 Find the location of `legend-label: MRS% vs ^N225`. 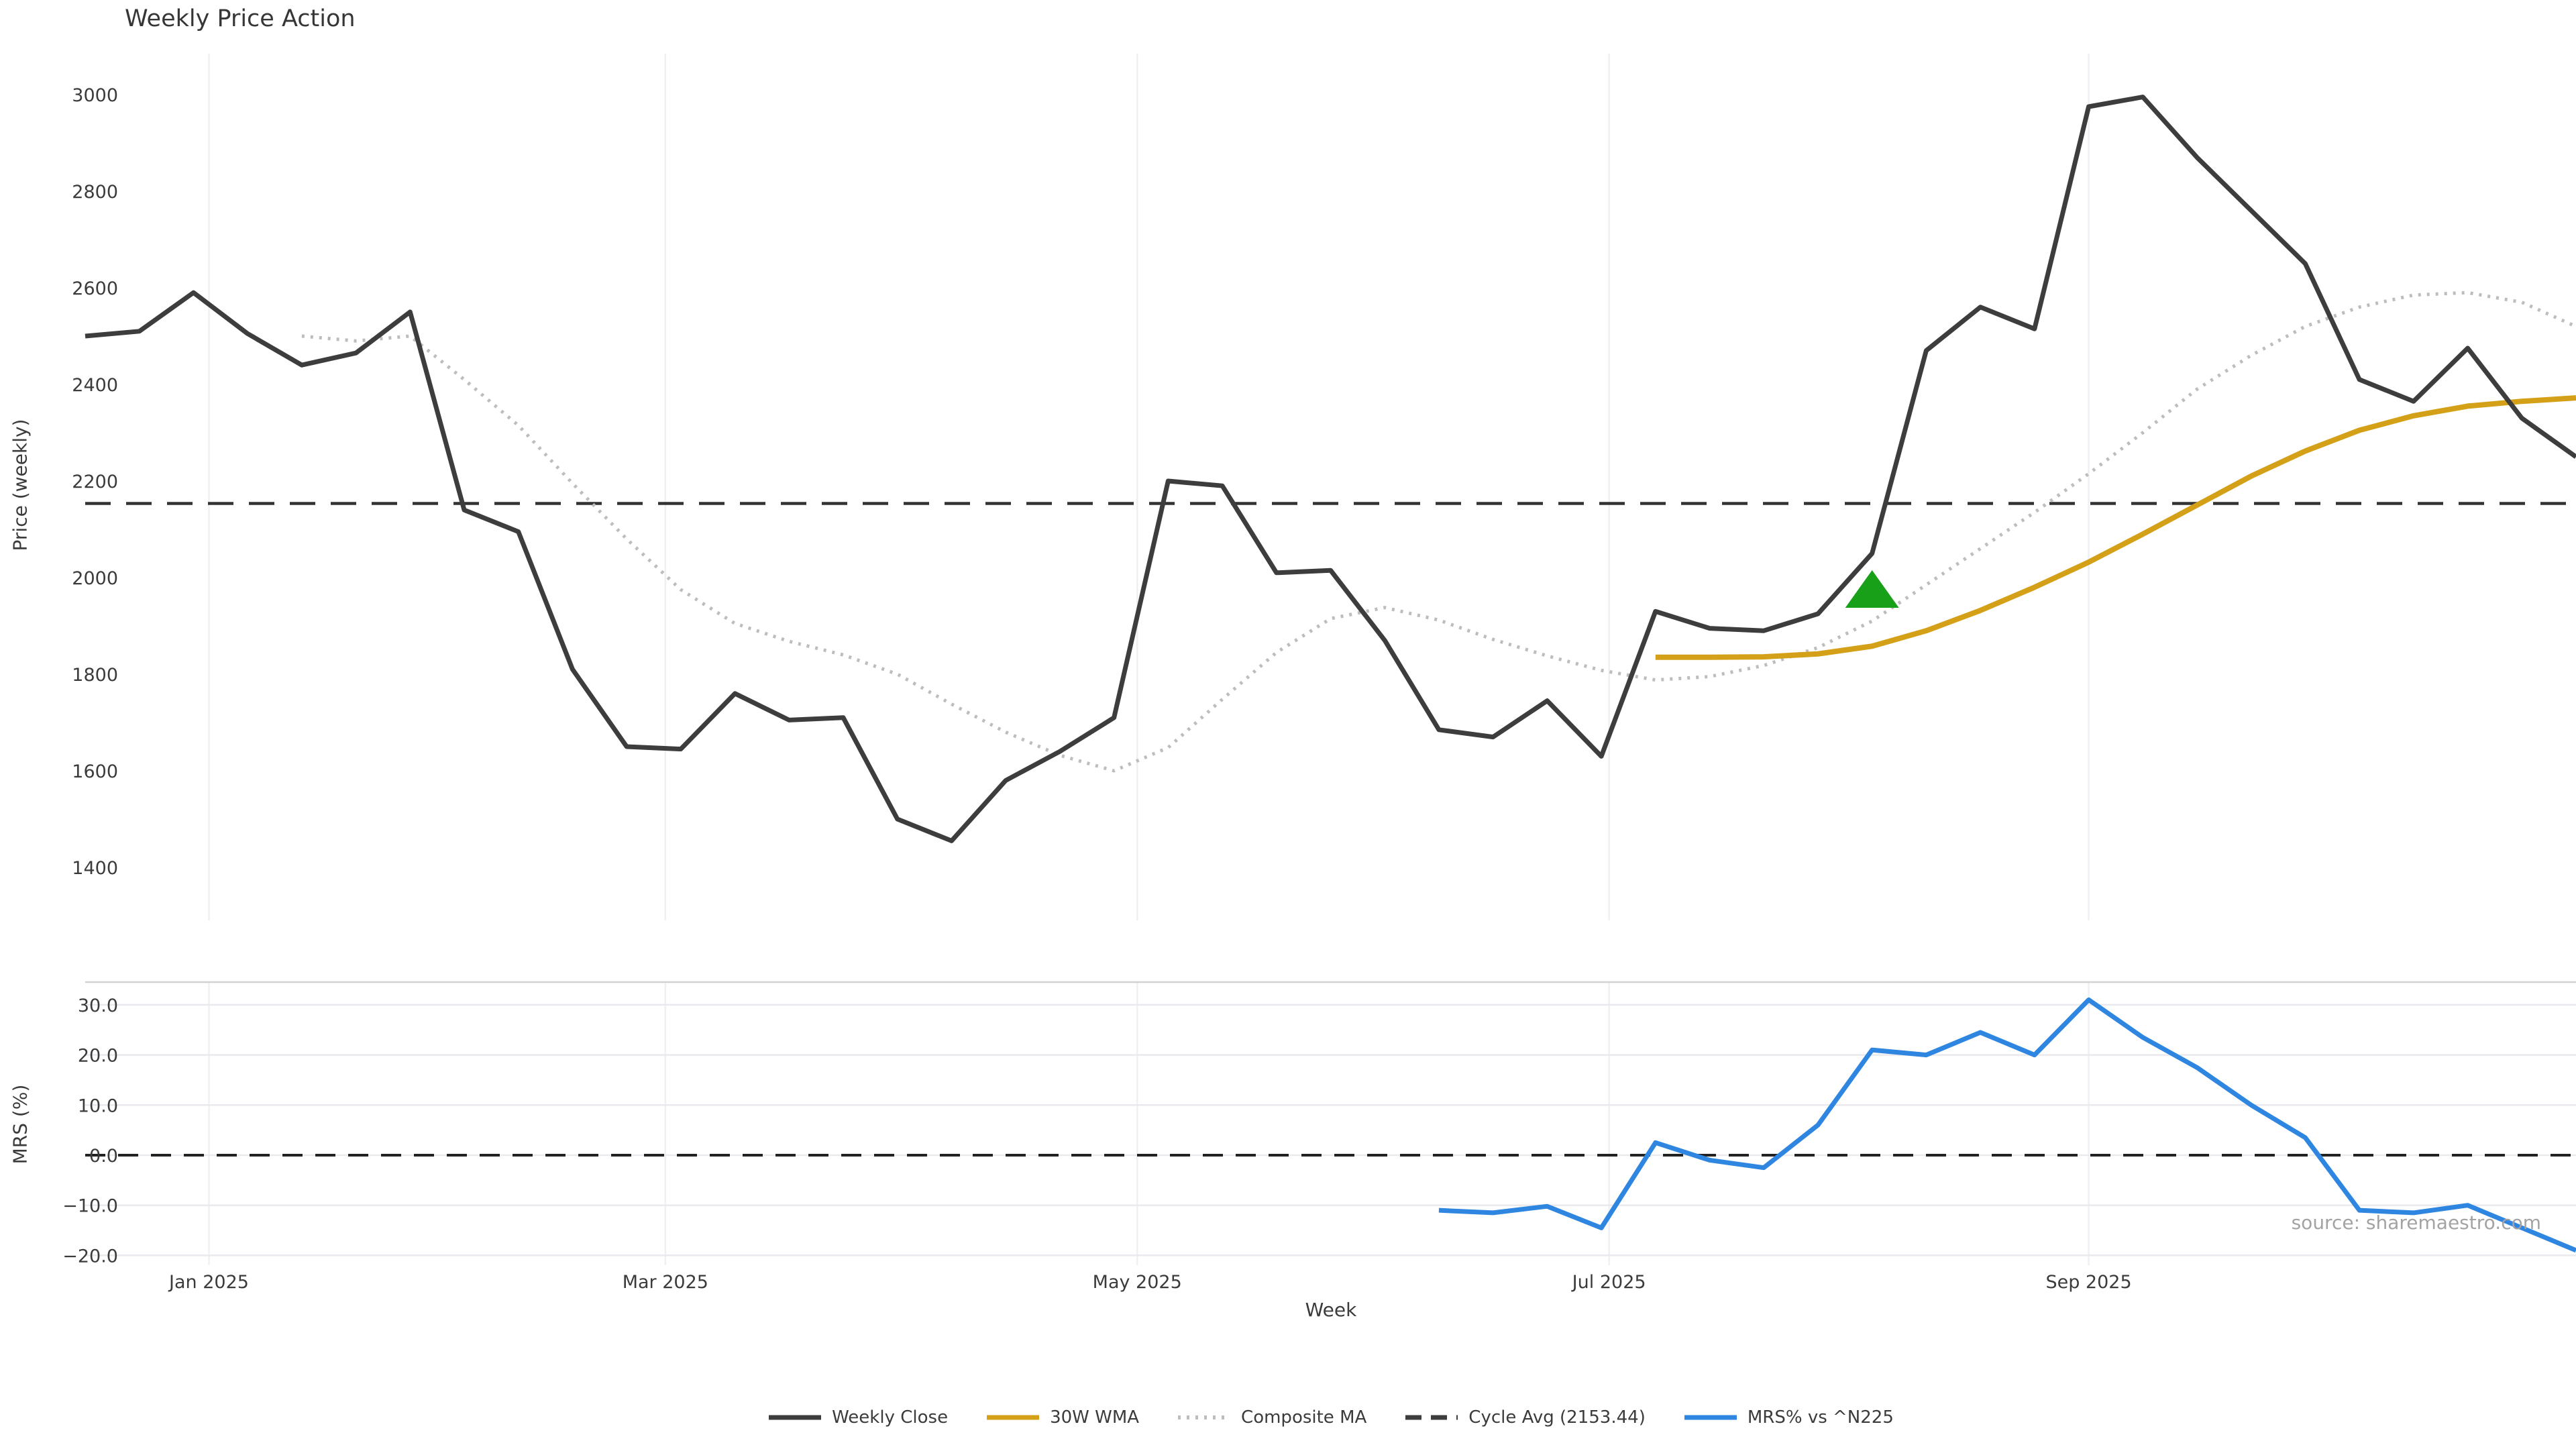

legend-label: MRS% vs ^N225 is located at coordinates (1820, 1417).